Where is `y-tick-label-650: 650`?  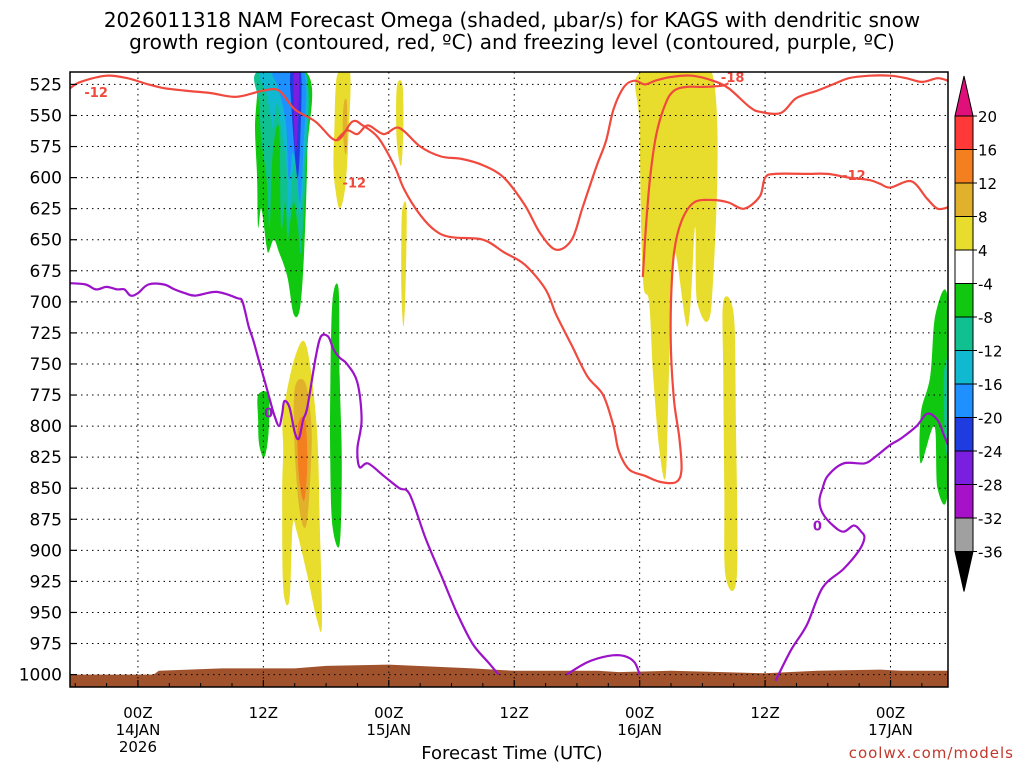
y-tick-label-650: 650 is located at coordinates (46, 241).